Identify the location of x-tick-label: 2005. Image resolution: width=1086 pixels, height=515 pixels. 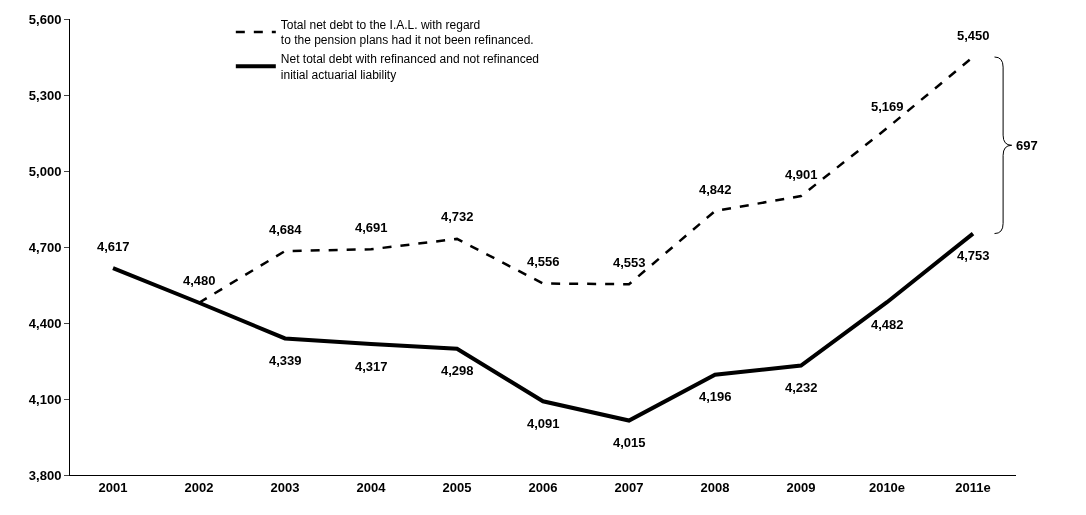
(457, 487).